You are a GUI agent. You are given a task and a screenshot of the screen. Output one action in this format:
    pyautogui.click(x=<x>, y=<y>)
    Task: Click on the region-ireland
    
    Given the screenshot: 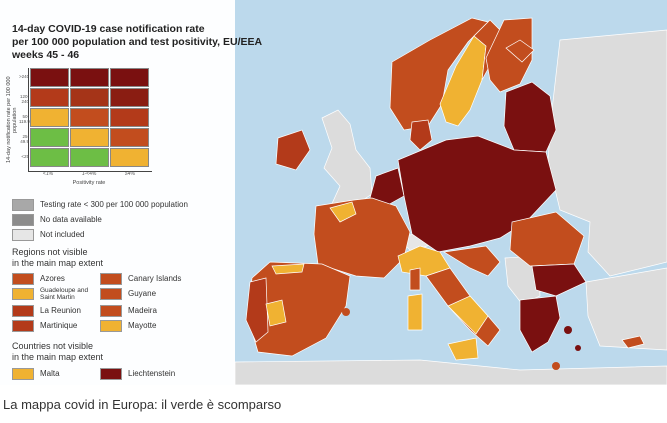 What is the action you would take?
    pyautogui.click(x=293, y=150)
    